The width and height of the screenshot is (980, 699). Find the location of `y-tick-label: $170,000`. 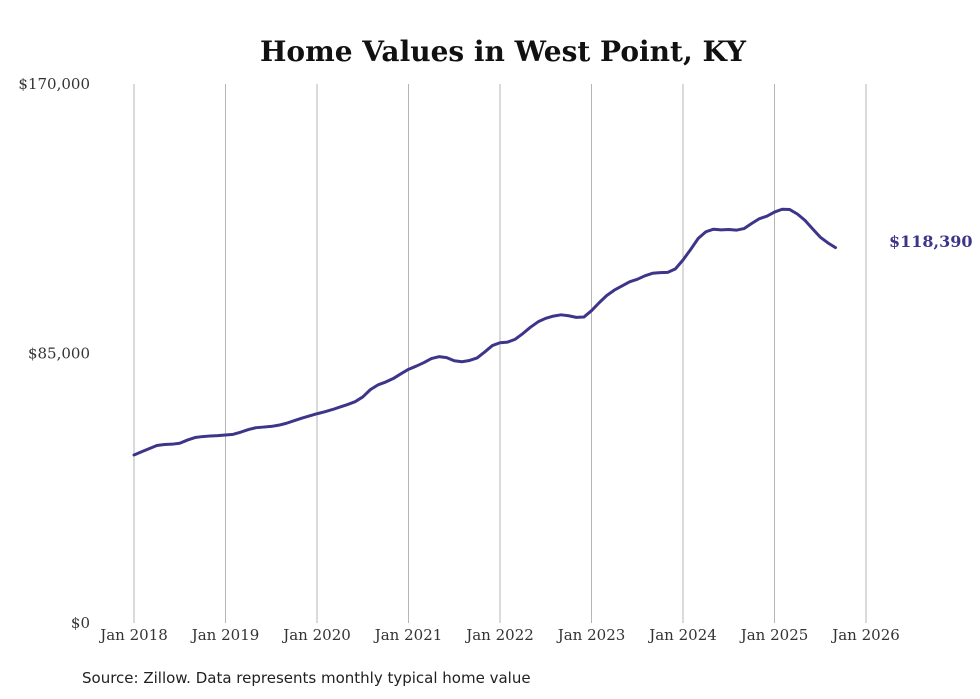

y-tick-label: $170,000 is located at coordinates (54, 84).